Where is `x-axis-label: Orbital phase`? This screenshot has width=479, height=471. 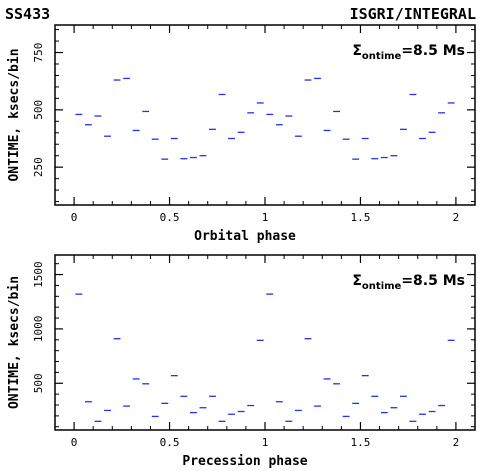 x-axis-label: Orbital phase is located at coordinates (245, 236).